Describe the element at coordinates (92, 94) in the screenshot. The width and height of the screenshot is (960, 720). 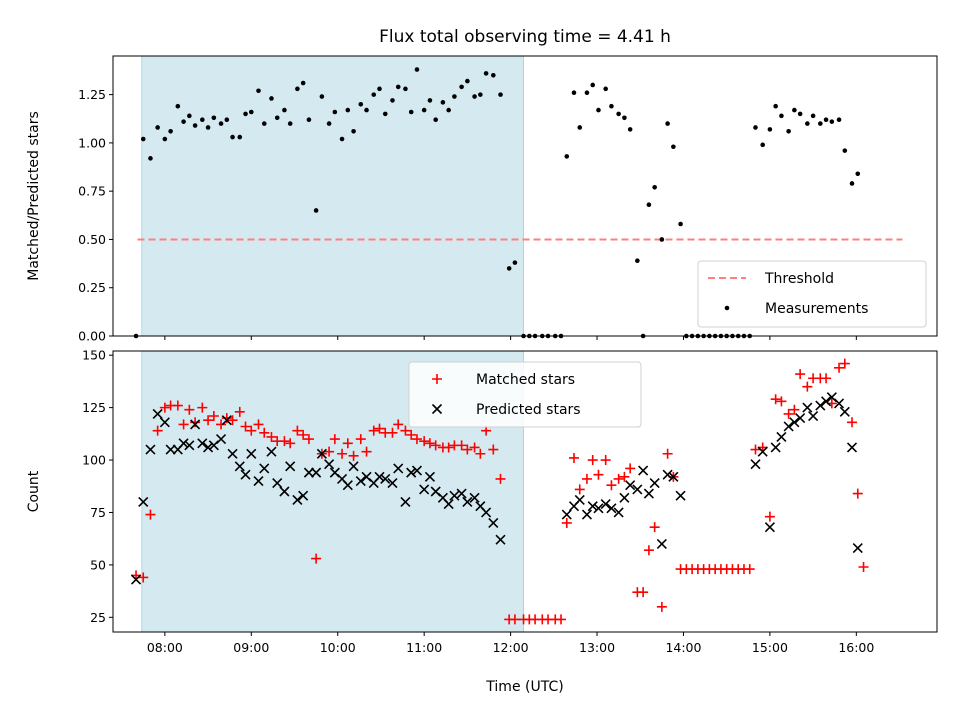
I see `y-tick-label: 1.25` at that location.